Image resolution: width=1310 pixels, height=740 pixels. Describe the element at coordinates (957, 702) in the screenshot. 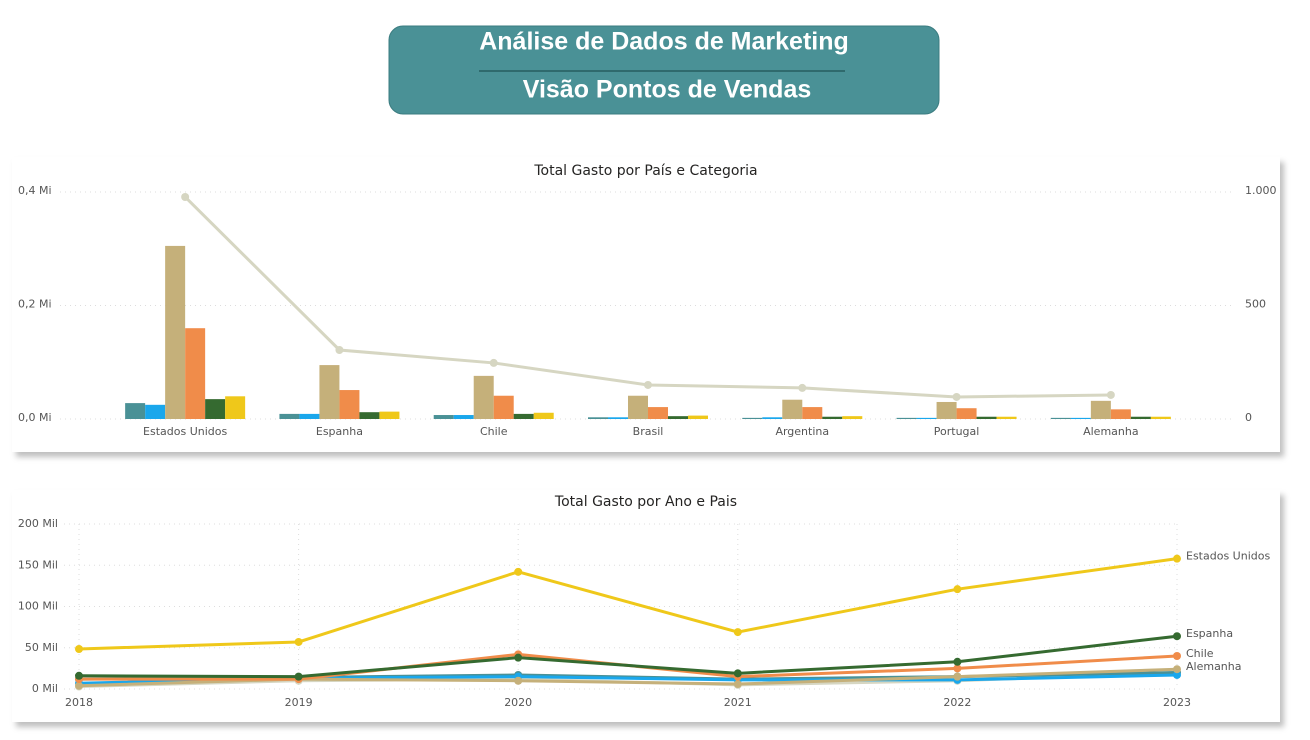

I see `x-tick-label: 2022` at that location.